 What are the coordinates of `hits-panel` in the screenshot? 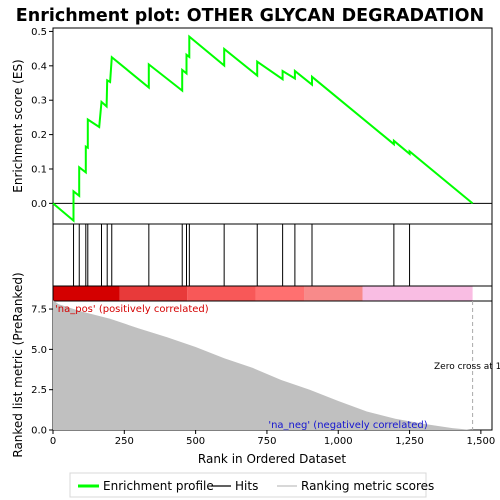 It's located at (272, 255).